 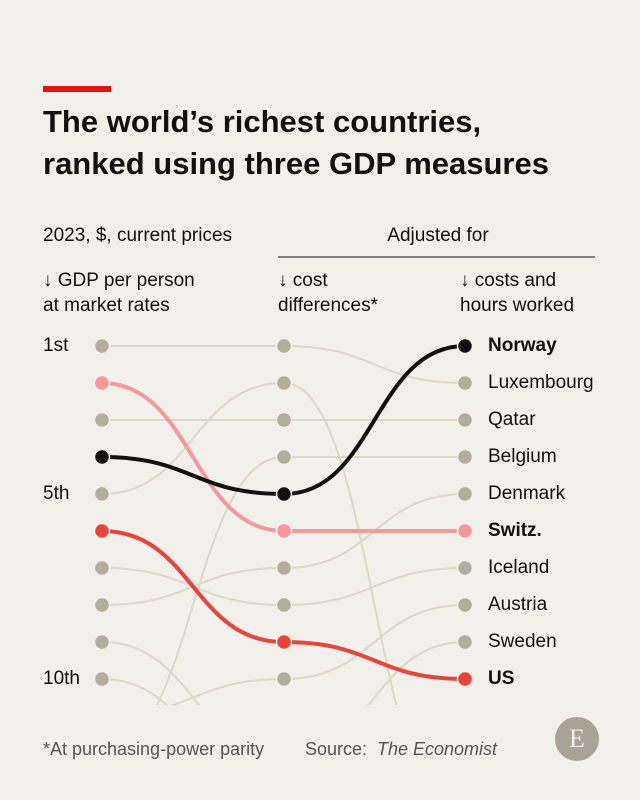 I want to click on series-label: US, so click(x=501, y=678).